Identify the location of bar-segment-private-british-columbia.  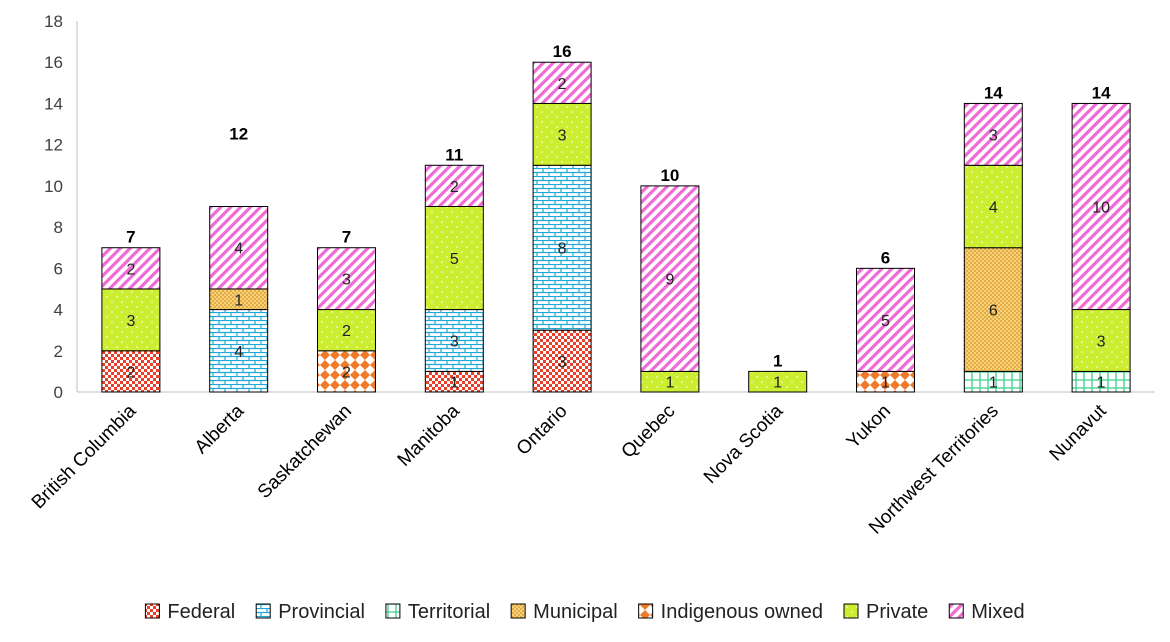
(131, 320).